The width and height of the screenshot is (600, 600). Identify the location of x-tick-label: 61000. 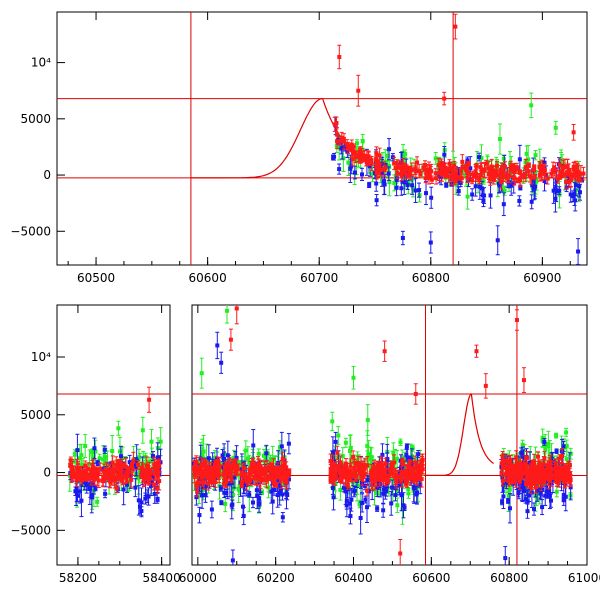
(584, 578).